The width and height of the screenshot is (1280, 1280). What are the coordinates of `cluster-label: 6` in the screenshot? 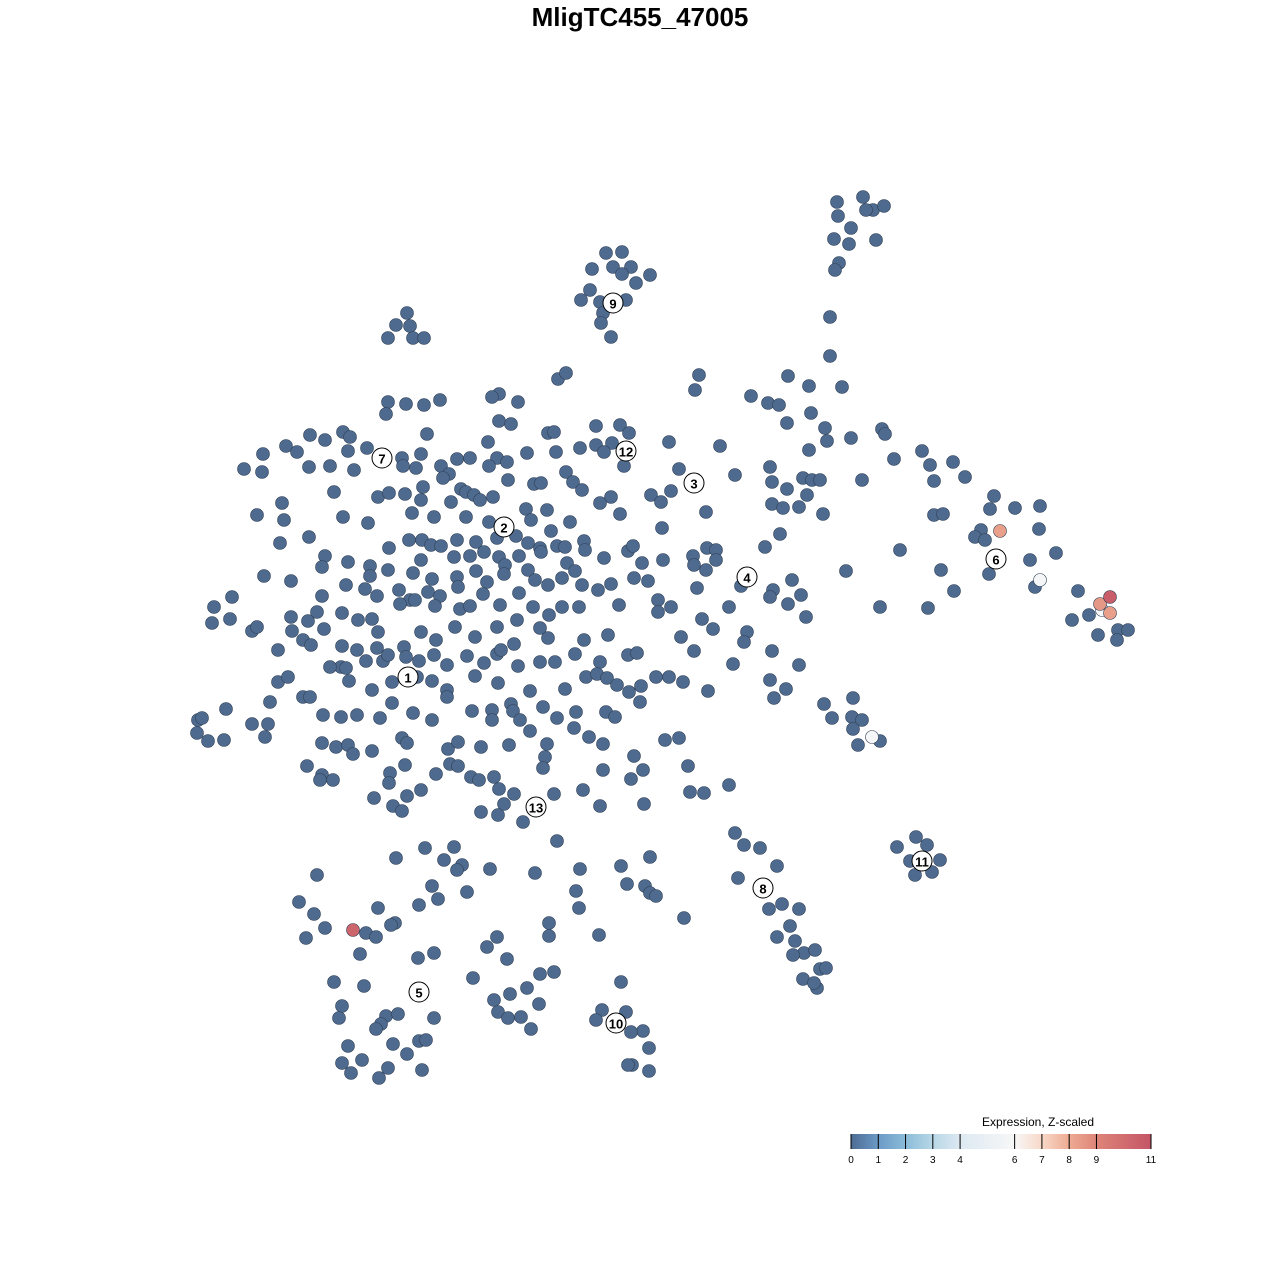 It's located at (996, 559).